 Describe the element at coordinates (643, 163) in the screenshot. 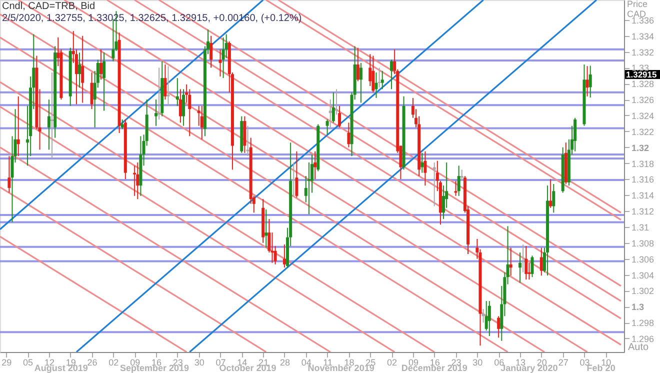

I see `y-tick-label: 1.318` at that location.